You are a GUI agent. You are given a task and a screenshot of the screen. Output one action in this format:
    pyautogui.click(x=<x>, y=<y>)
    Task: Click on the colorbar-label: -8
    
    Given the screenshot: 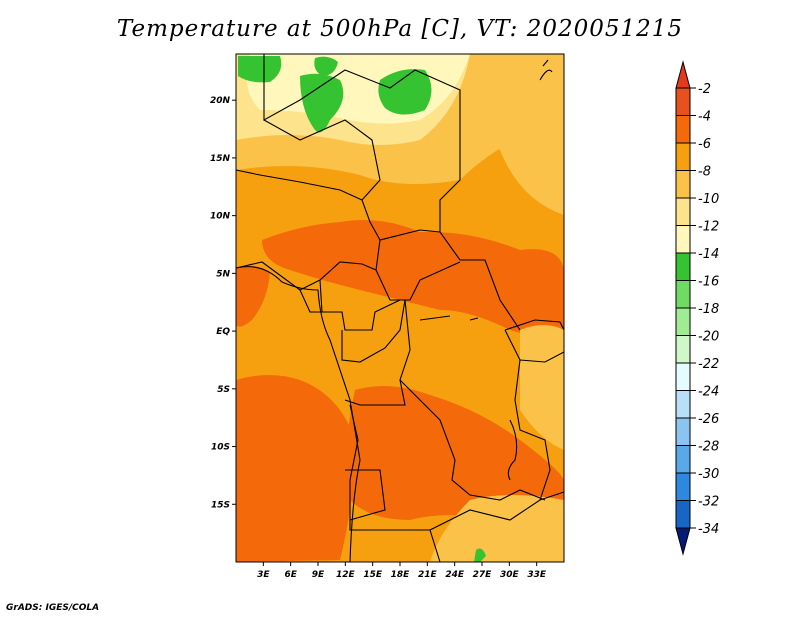 What is the action you would take?
    pyautogui.click(x=704, y=172)
    